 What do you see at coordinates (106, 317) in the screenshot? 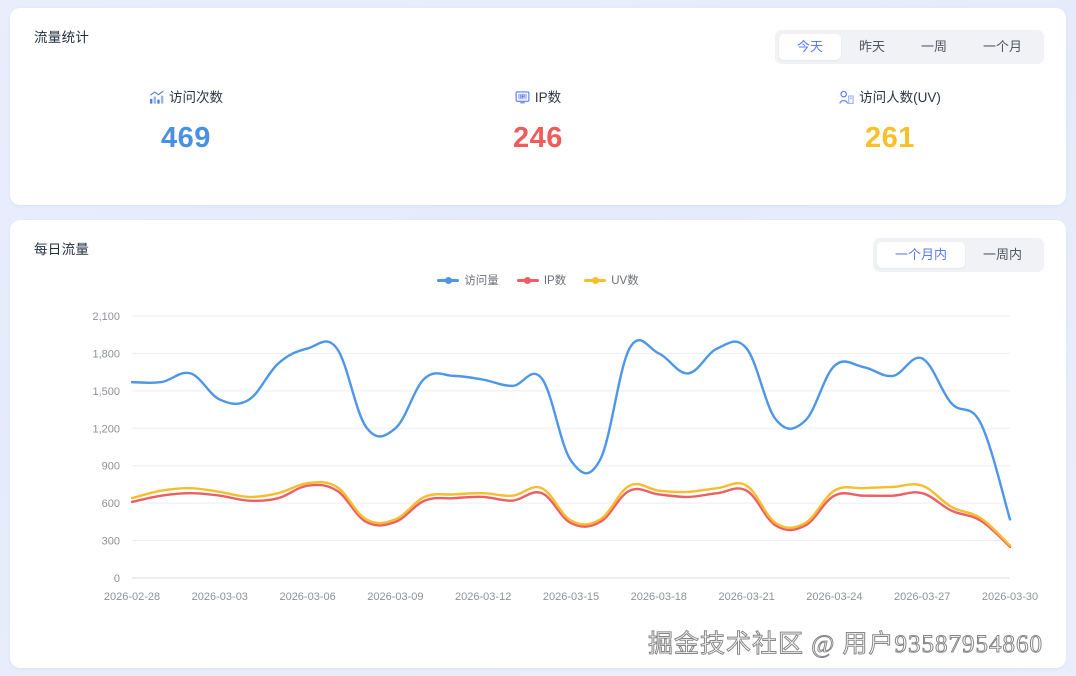
I see `svg-text: 2,100` at bounding box center [106, 317].